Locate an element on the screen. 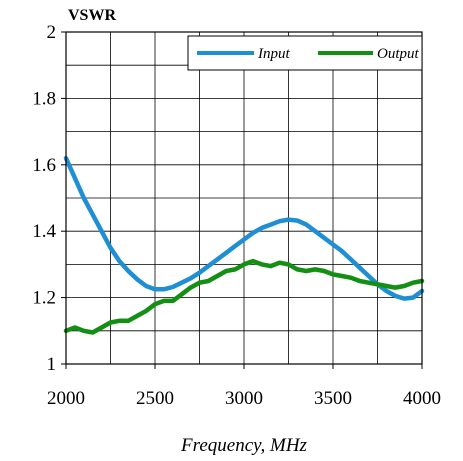 Image resolution: width=463 pixels, height=461 pixels. x-tick-label: 2500 is located at coordinates (155, 398).